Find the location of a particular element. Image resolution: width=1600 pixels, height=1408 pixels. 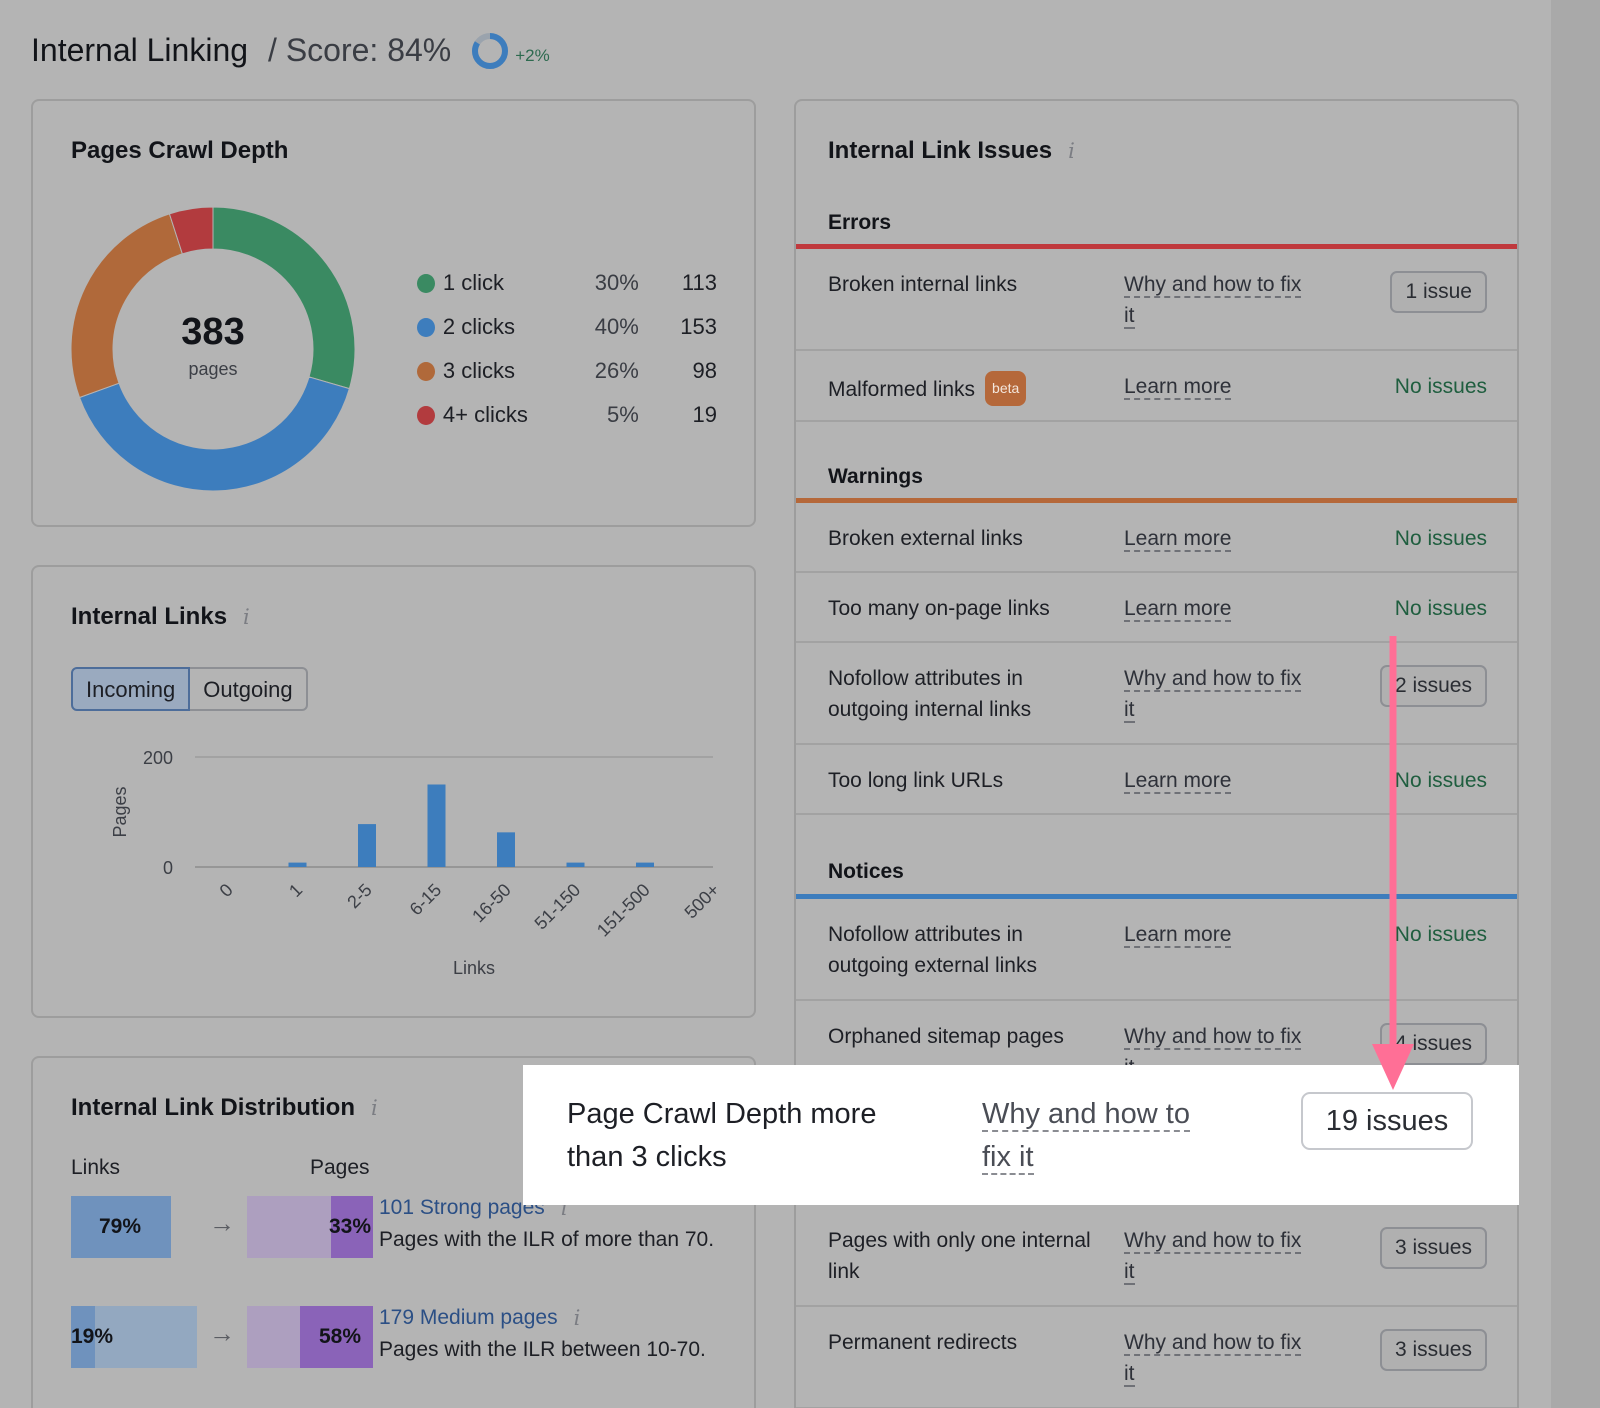

crawl-depth-title: Pages Crawl Depth is located at coordinates (180, 150).